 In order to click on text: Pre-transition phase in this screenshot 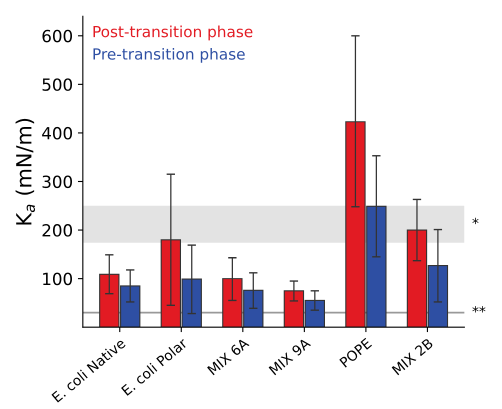, I will do `click(169, 55)`.